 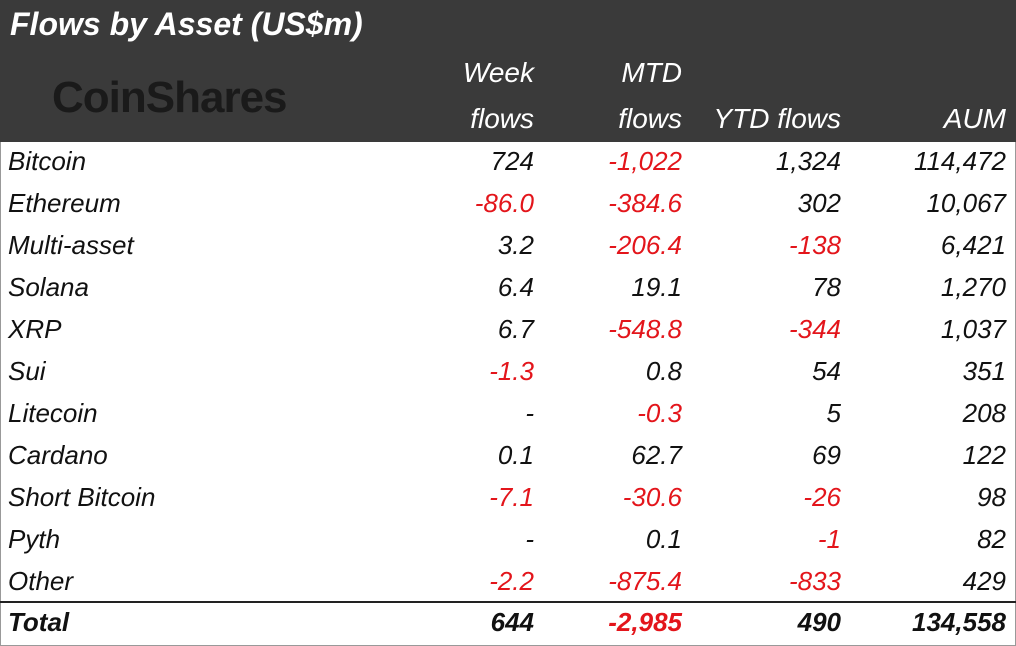 What do you see at coordinates (48, 287) in the screenshot?
I see `row-label: Solana` at bounding box center [48, 287].